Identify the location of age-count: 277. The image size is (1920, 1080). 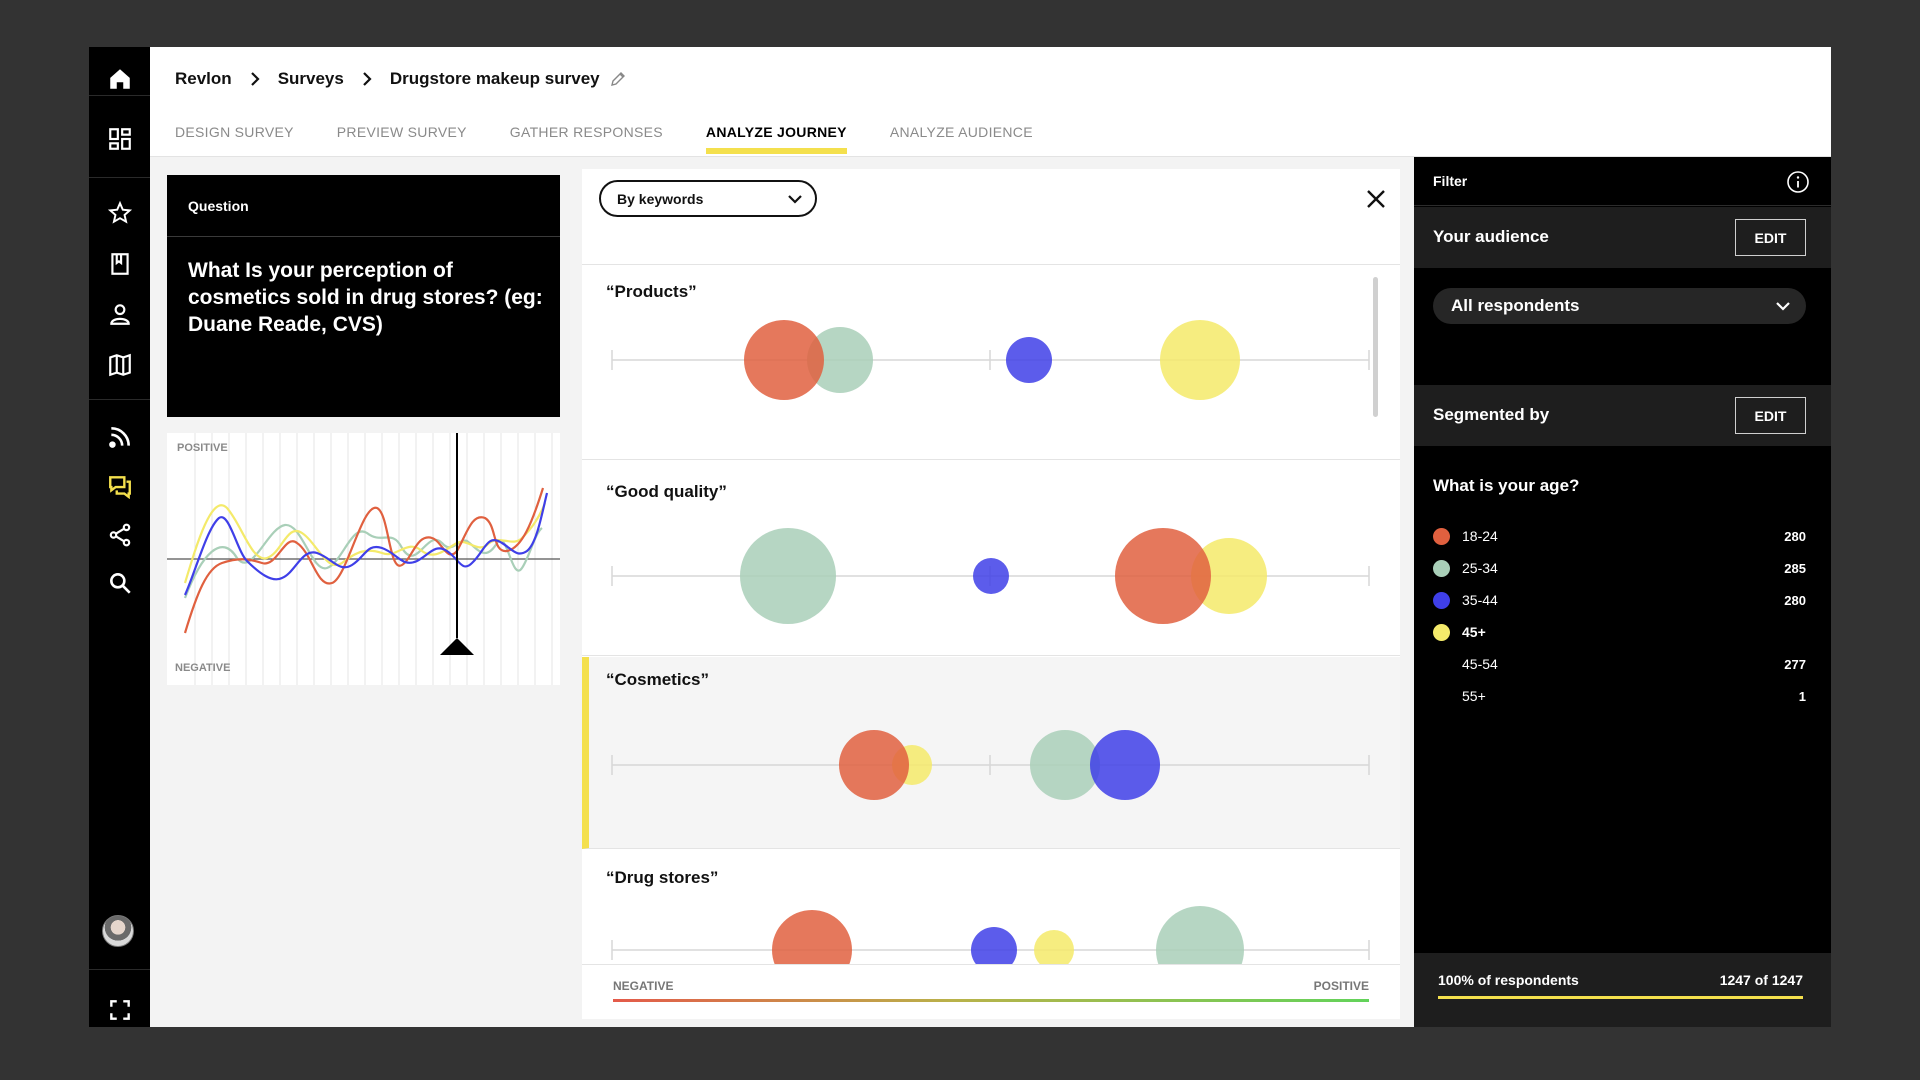
(1795, 664).